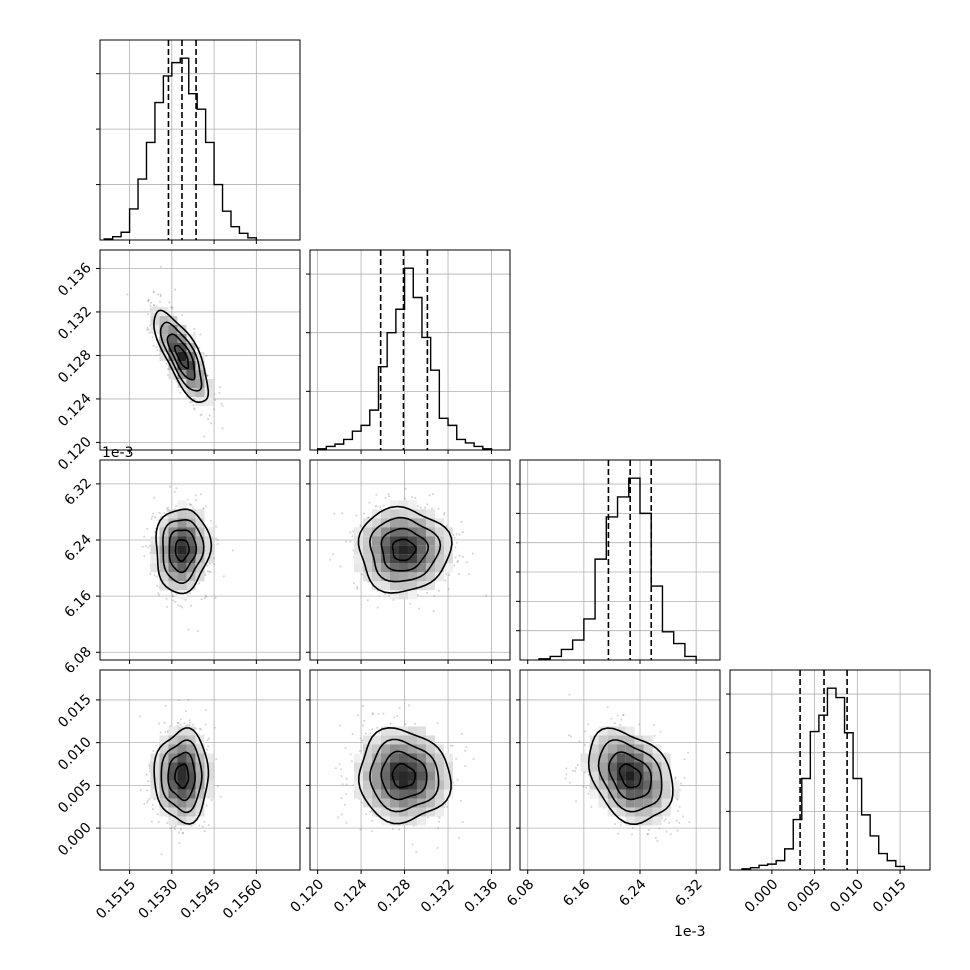 Image resolution: width=970 pixels, height=970 pixels. Describe the element at coordinates (200, 350) in the screenshot. I see `scatter-panel` at that location.